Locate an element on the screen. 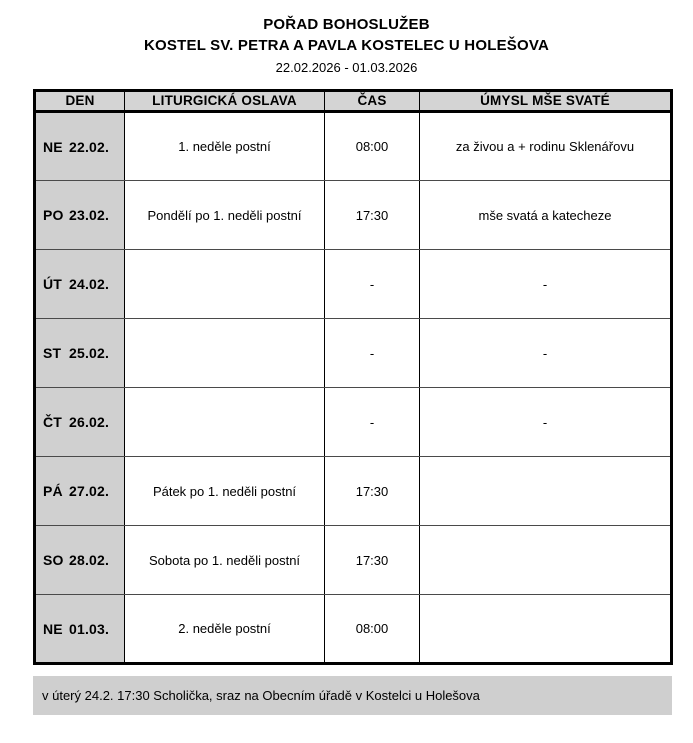  table-row: ÚT 24.02. - - is located at coordinates (353, 284).